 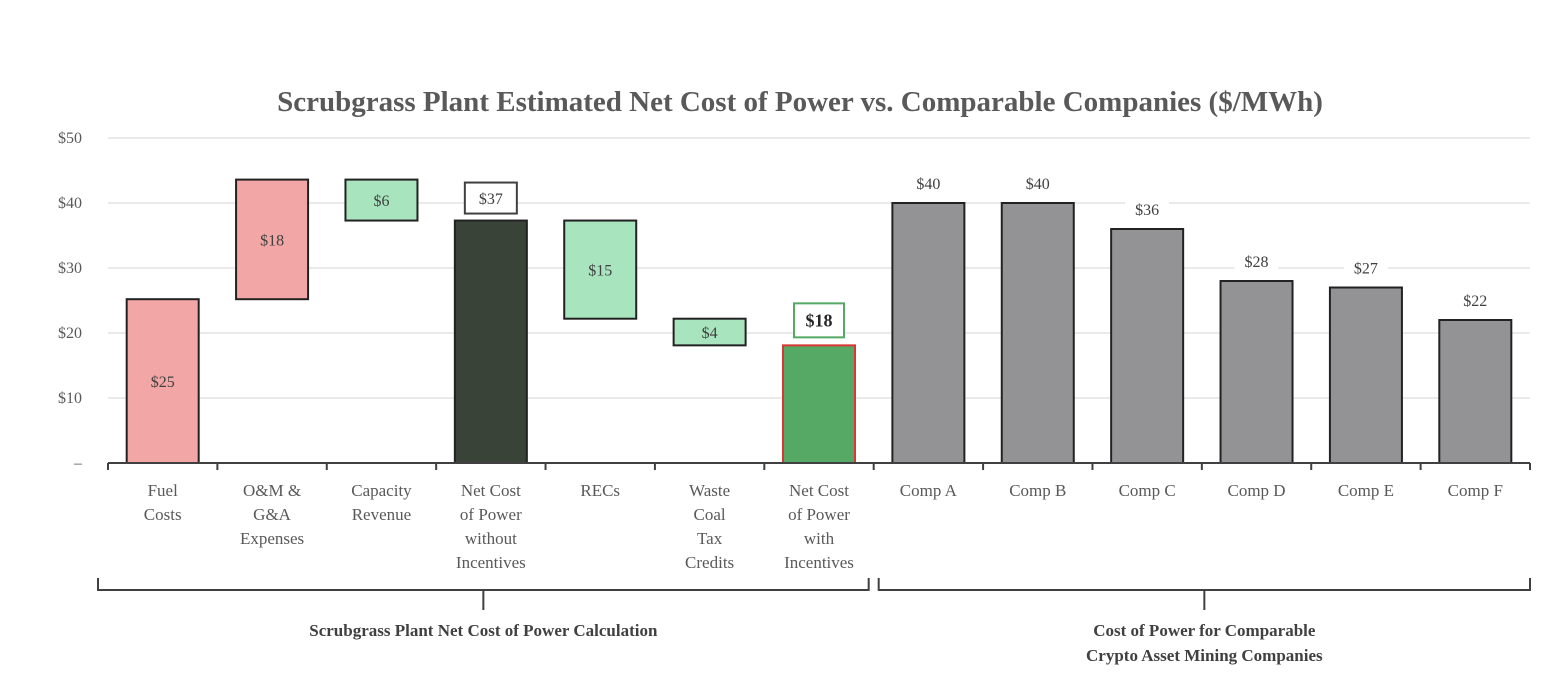 What do you see at coordinates (78, 463) in the screenshot?
I see `y-tick-label: –` at bounding box center [78, 463].